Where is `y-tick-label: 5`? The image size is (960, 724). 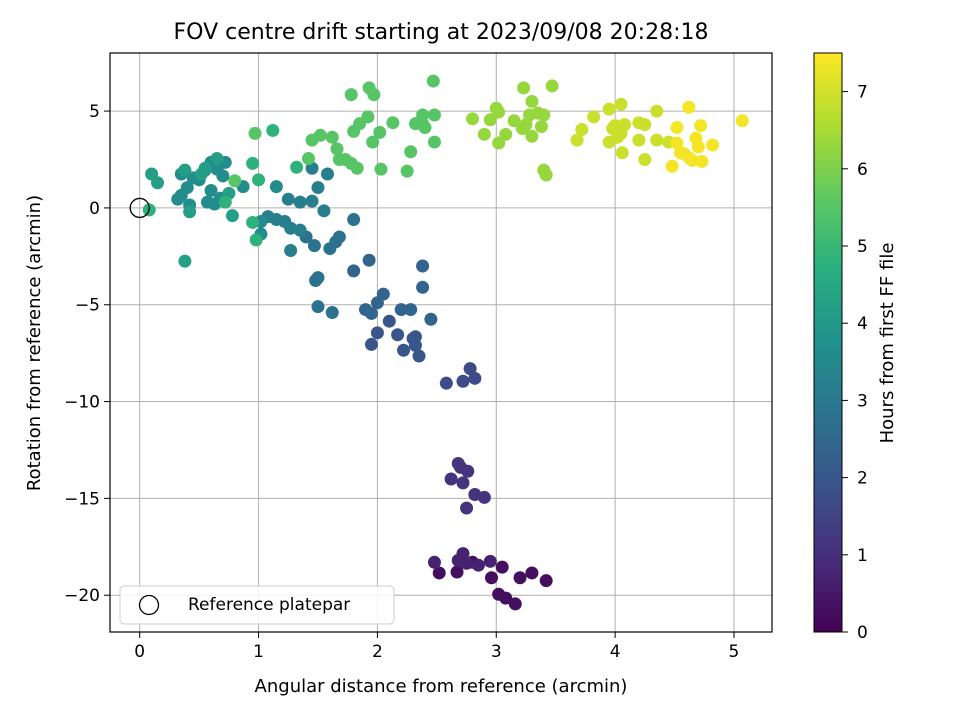
y-tick-label: 5 is located at coordinates (94, 112).